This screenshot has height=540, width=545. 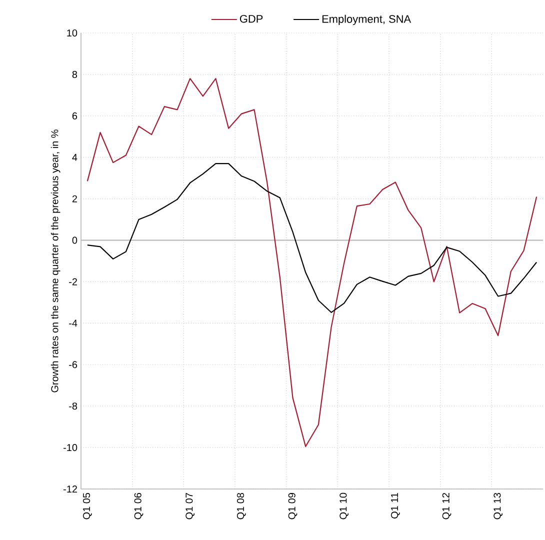 What do you see at coordinates (73, 364) in the screenshot?
I see `y-tick-label: -6` at bounding box center [73, 364].